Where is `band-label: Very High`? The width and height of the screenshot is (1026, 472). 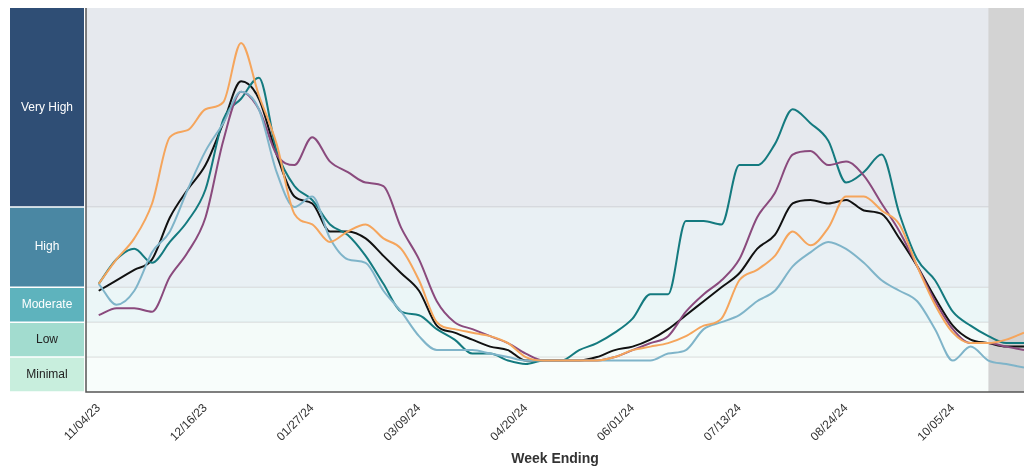 band-label: Very High is located at coordinates (47, 106).